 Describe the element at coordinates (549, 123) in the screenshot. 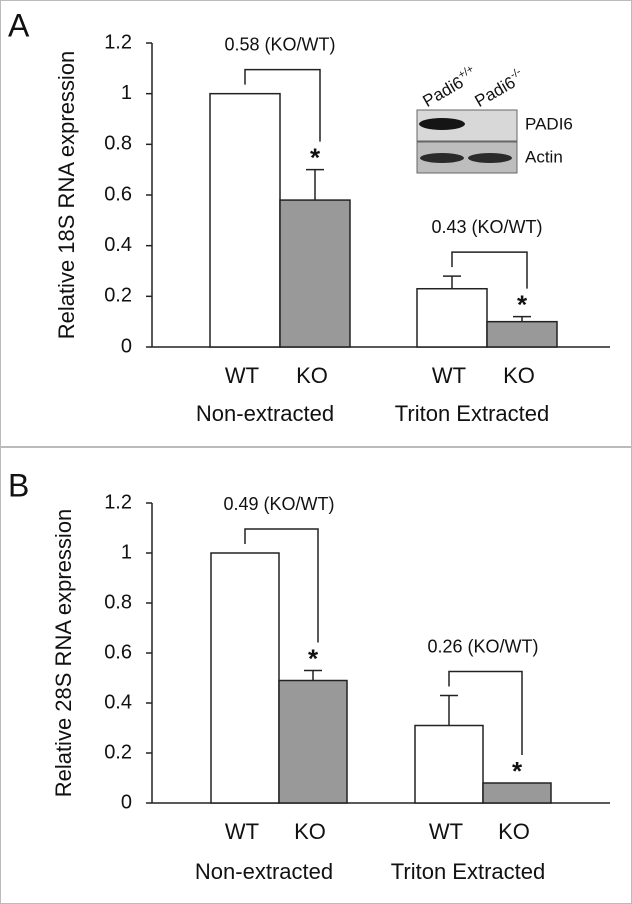

I see `band-label: PADI6` at that location.